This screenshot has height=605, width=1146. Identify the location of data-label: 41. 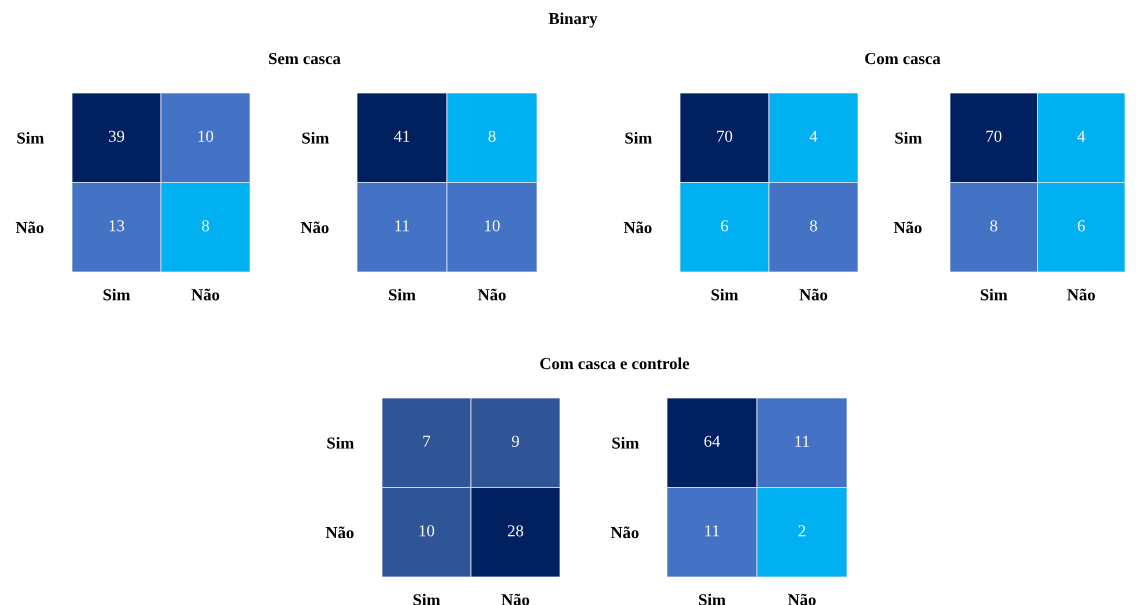
(401, 136).